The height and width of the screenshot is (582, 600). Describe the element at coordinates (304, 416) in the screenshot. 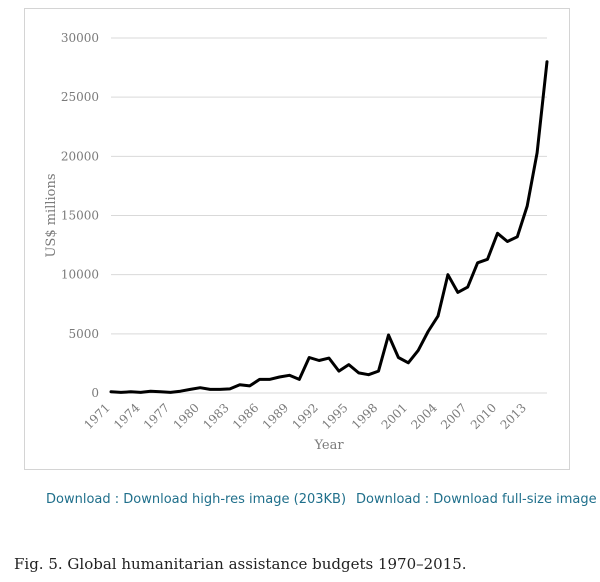

I see `x-tick-label-1992: 1992` at that location.